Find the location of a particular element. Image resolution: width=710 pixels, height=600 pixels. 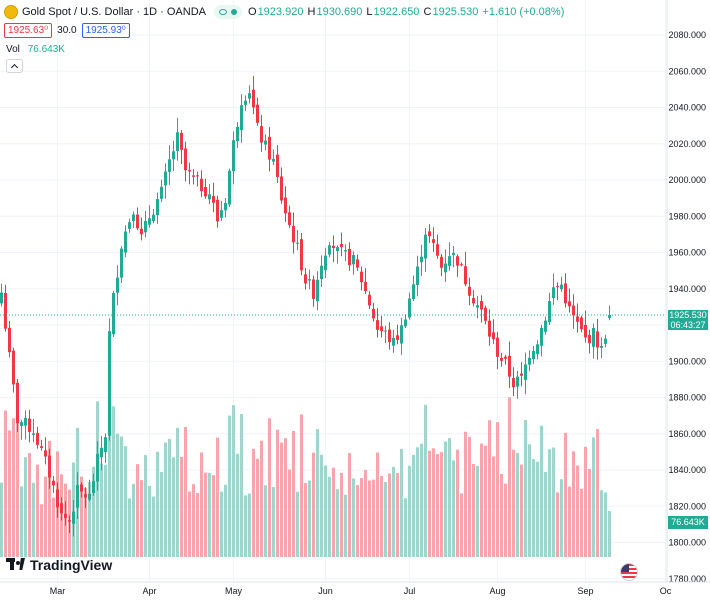

time-tick-label: Apr is located at coordinates (149, 591).